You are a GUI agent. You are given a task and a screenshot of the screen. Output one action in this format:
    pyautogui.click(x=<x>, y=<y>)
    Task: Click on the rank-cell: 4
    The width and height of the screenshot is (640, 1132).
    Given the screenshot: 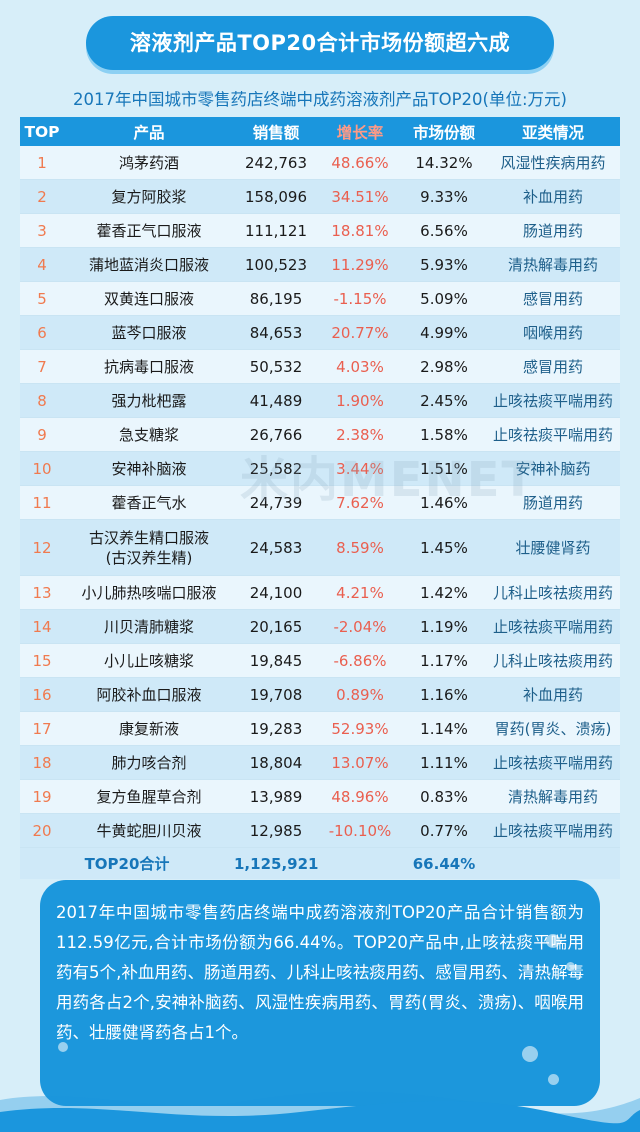 What is the action you would take?
    pyautogui.click(x=42, y=264)
    